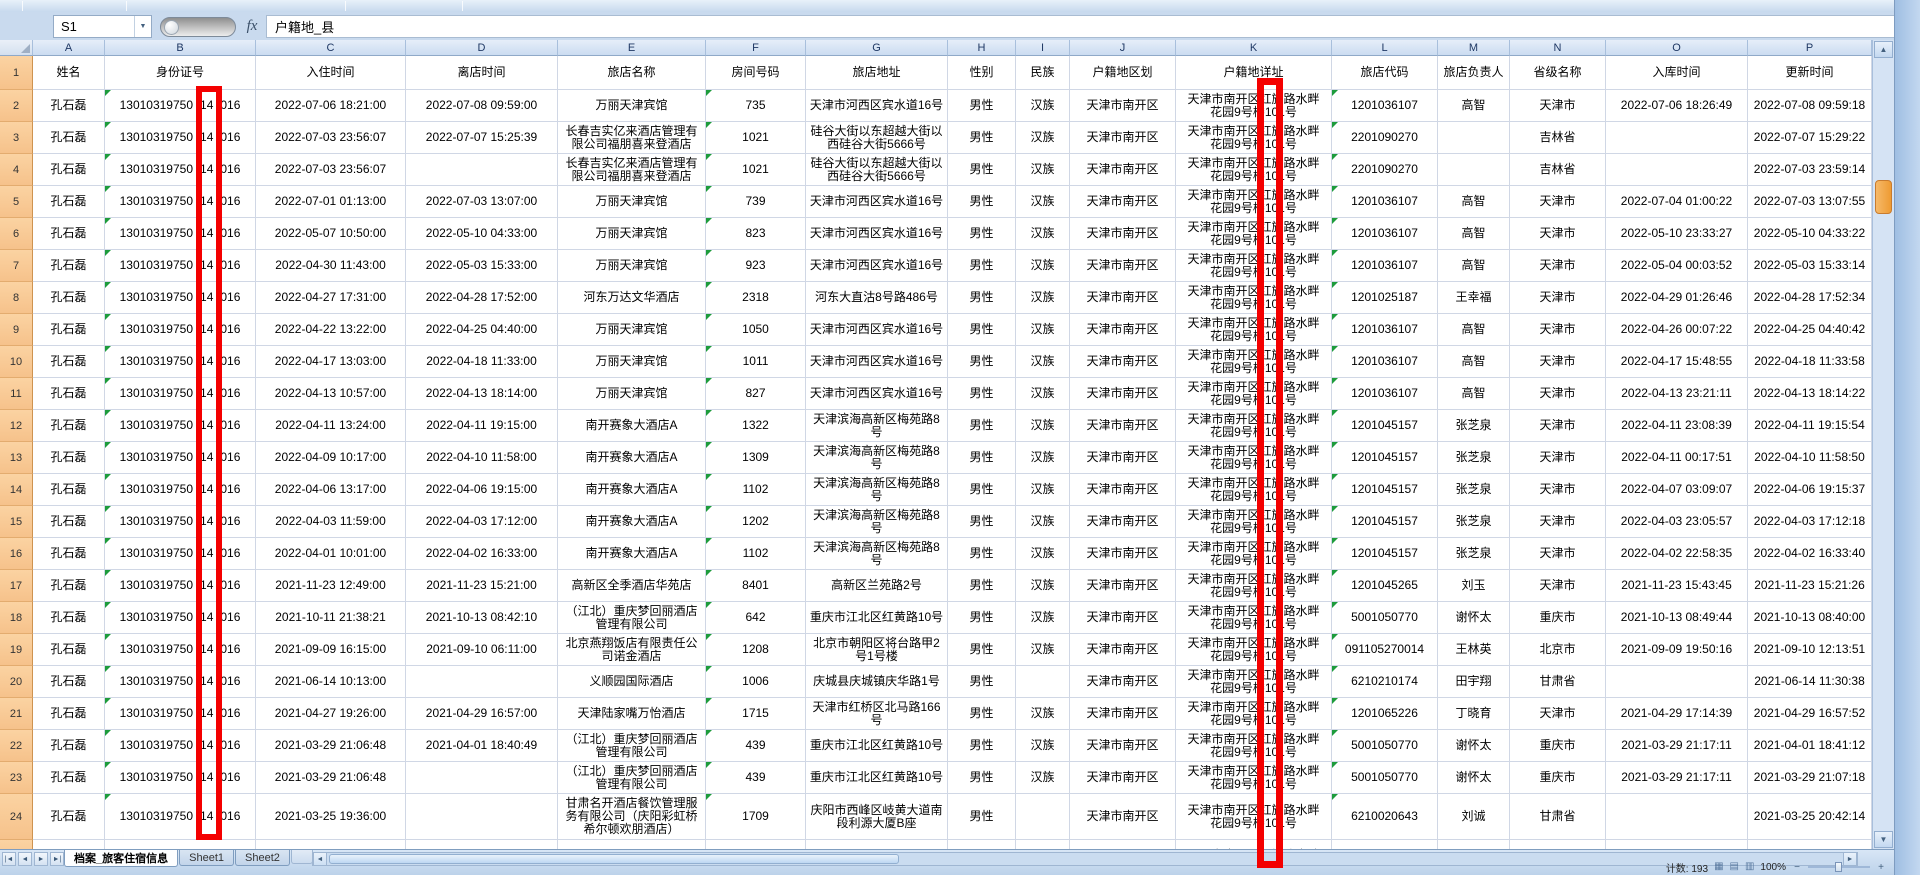 This screenshot has height=875, width=1920. What do you see at coordinates (877, 106) in the screenshot?
I see `cell: 天津市河西区宾水道16号` at bounding box center [877, 106].